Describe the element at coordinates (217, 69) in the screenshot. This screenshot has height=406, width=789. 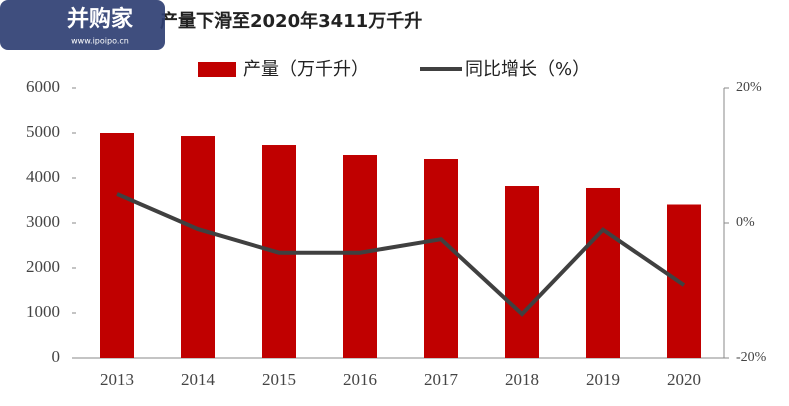
I see `legend-swatch` at that location.